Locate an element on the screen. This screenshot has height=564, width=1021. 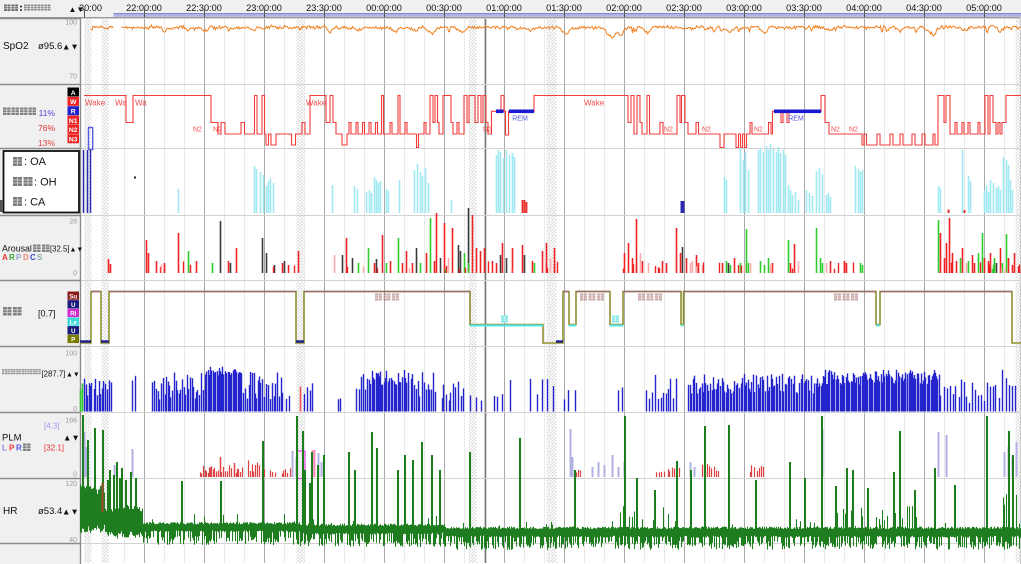
svg-text: 40 is located at coordinates (73, 540).